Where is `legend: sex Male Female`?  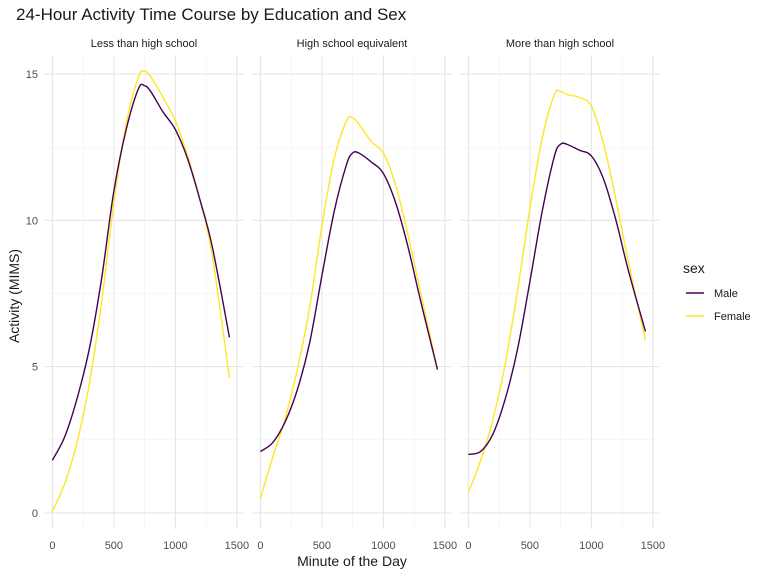 legend: sex Male Female is located at coordinates (717, 291).